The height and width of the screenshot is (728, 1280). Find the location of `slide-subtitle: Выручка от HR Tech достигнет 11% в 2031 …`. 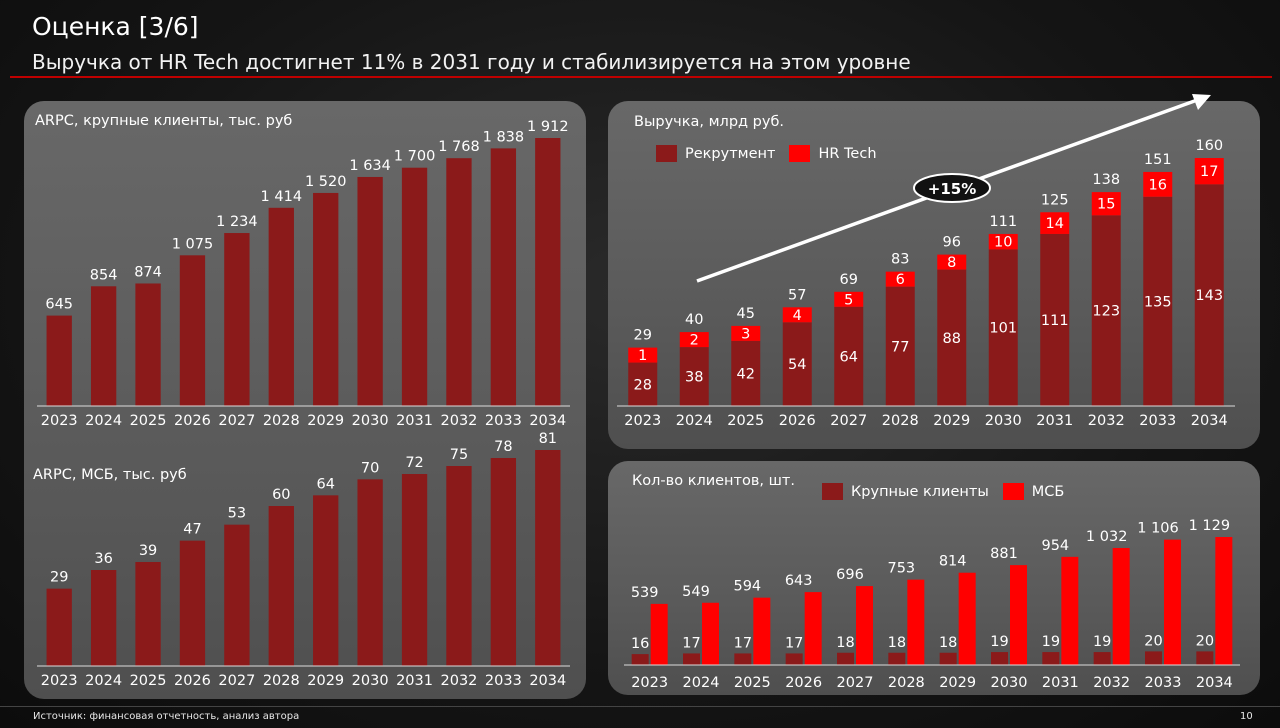

slide-subtitle: Выручка от HR Tech достигнет 11% в 2031 … is located at coordinates (471, 62).